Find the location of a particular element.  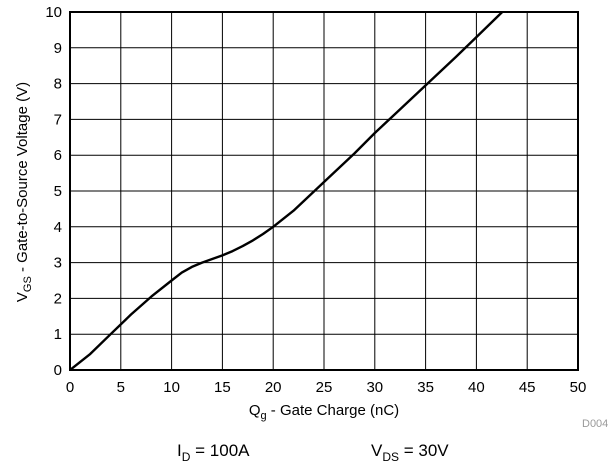

condition-drain-source-voltage: VDS = 30V is located at coordinates (410, 452).